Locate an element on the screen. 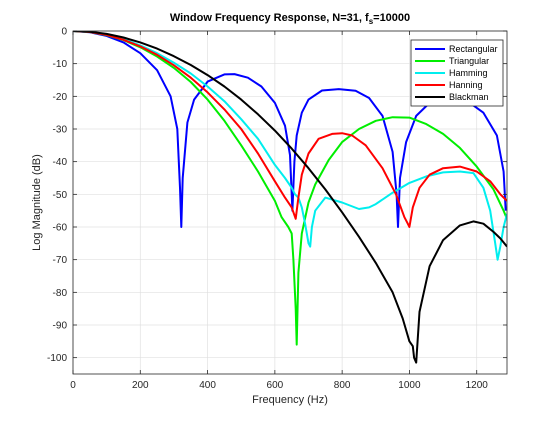 This screenshot has height=425, width=560. y-tick-label: 0 is located at coordinates (64, 32).